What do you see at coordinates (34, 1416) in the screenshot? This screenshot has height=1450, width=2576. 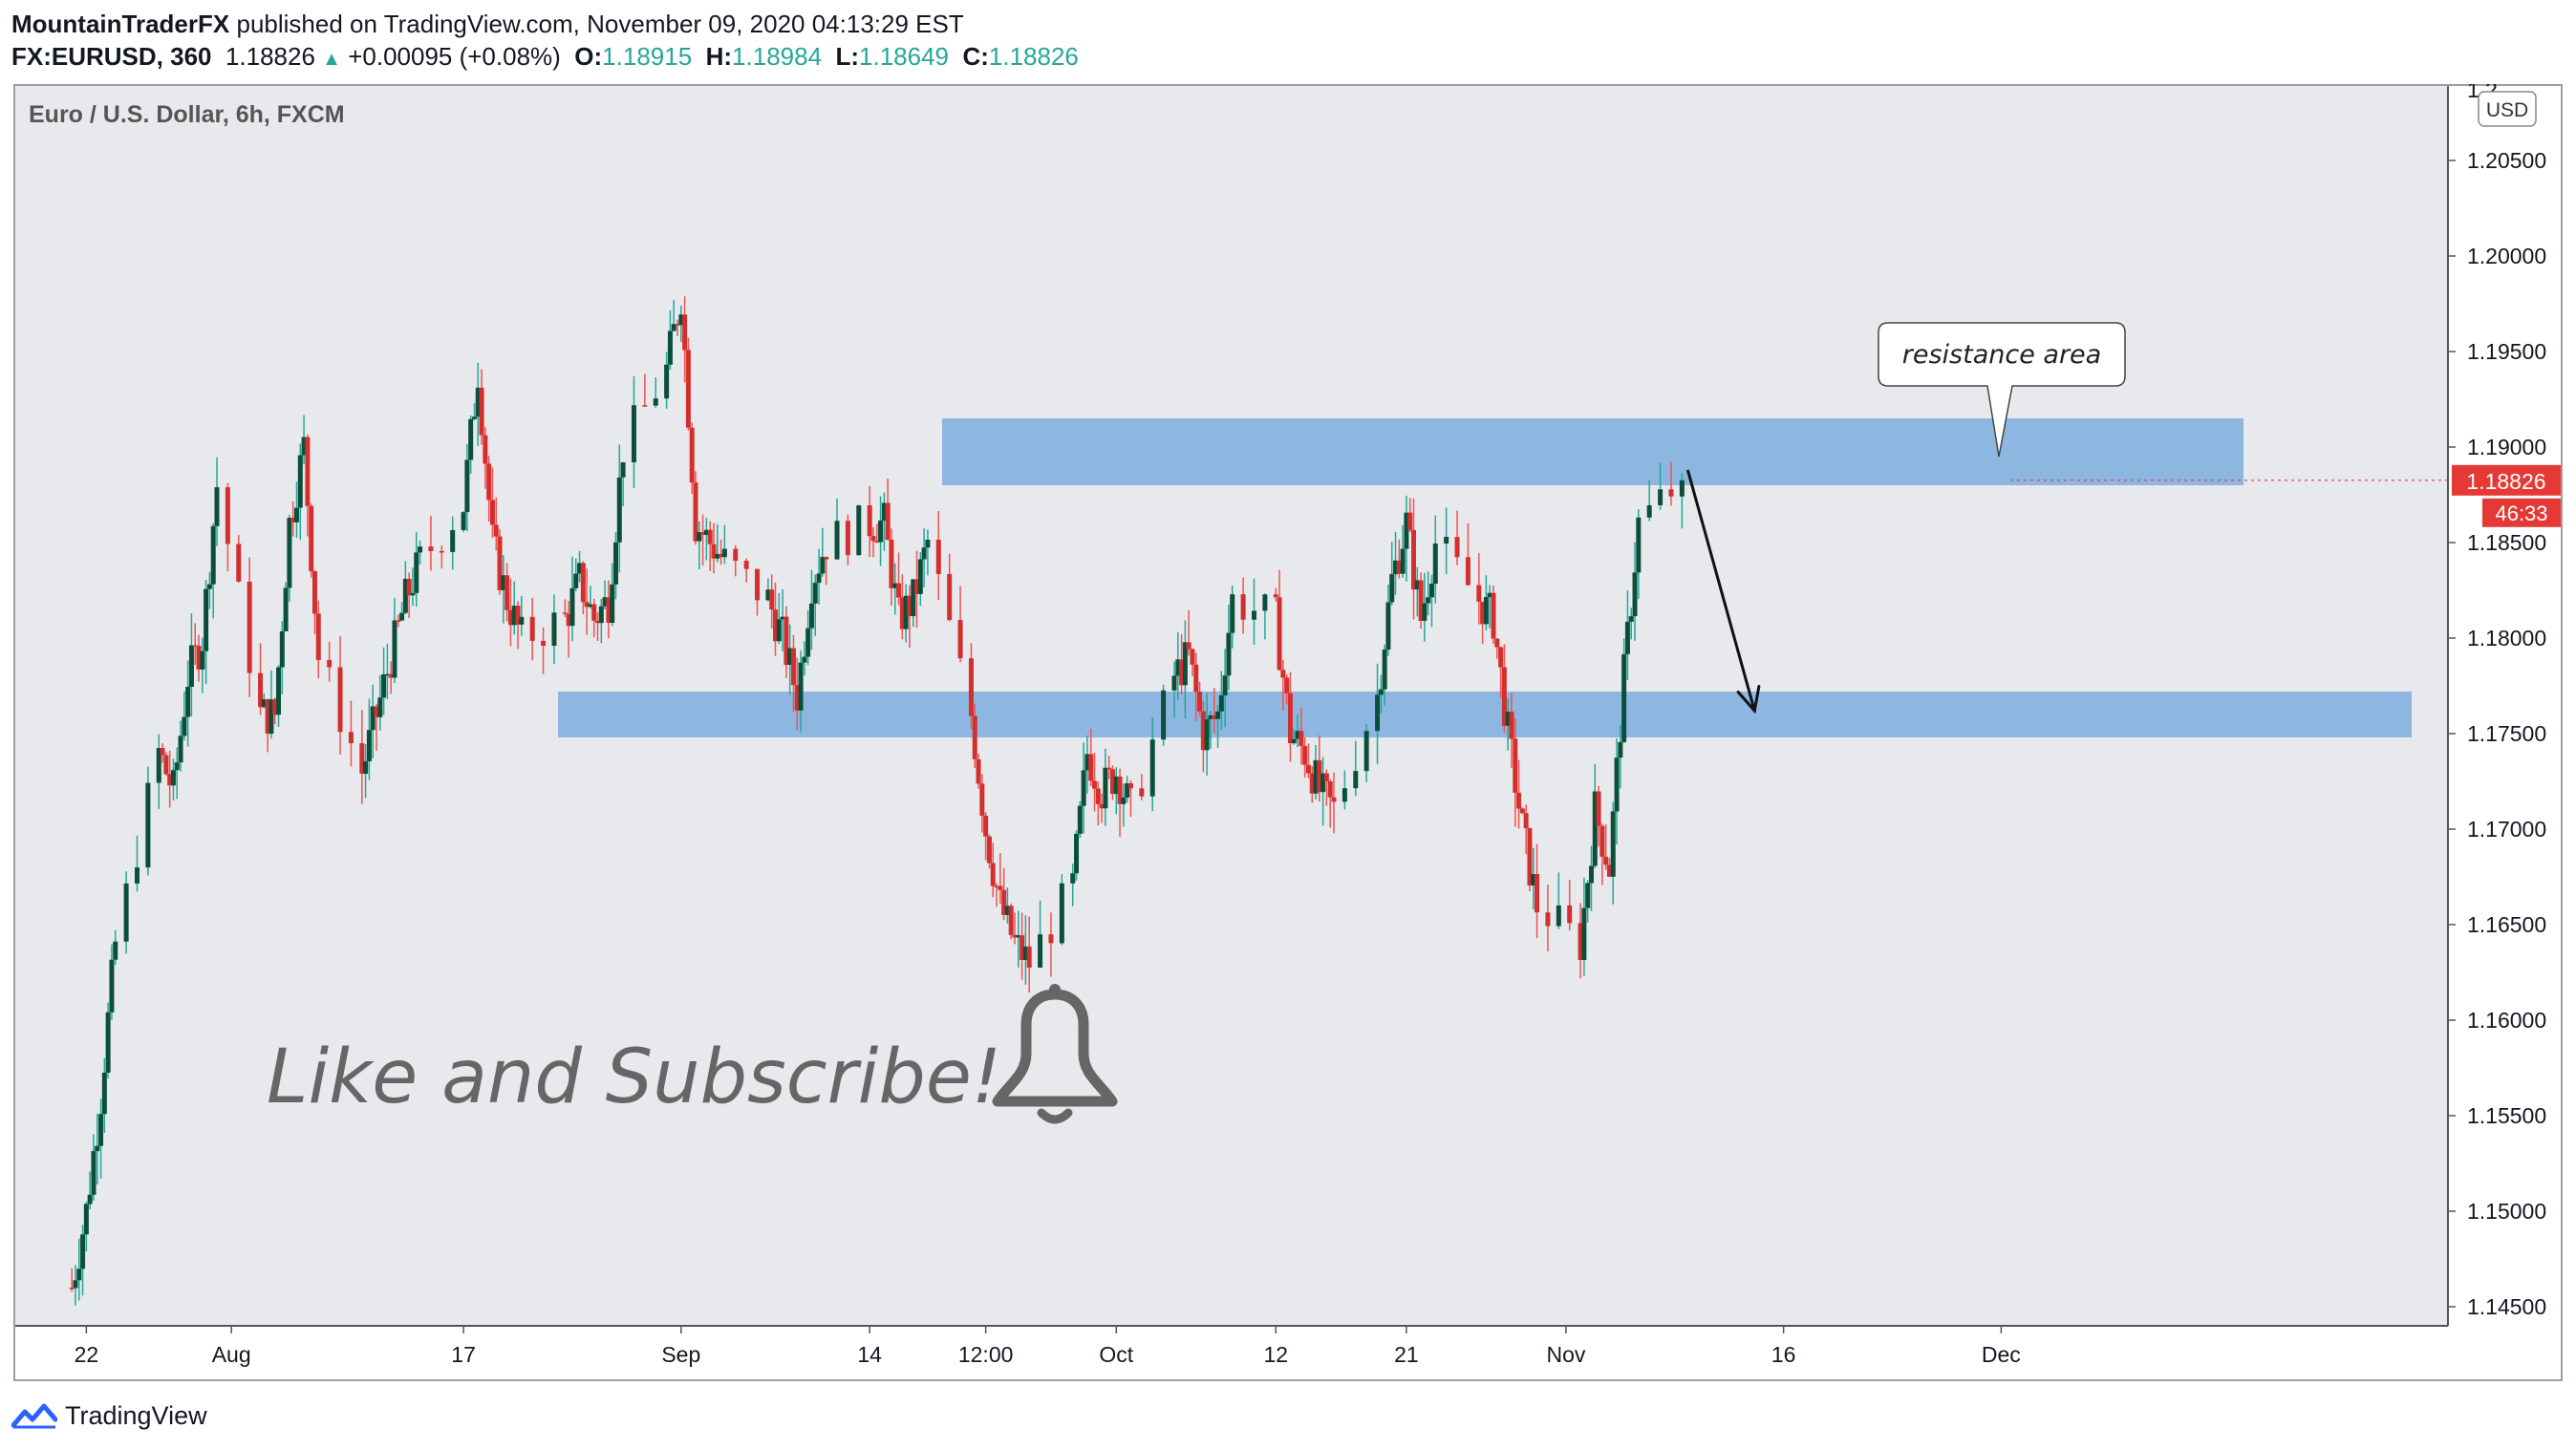 I see `tradingview-logo-icon` at bounding box center [34, 1416].